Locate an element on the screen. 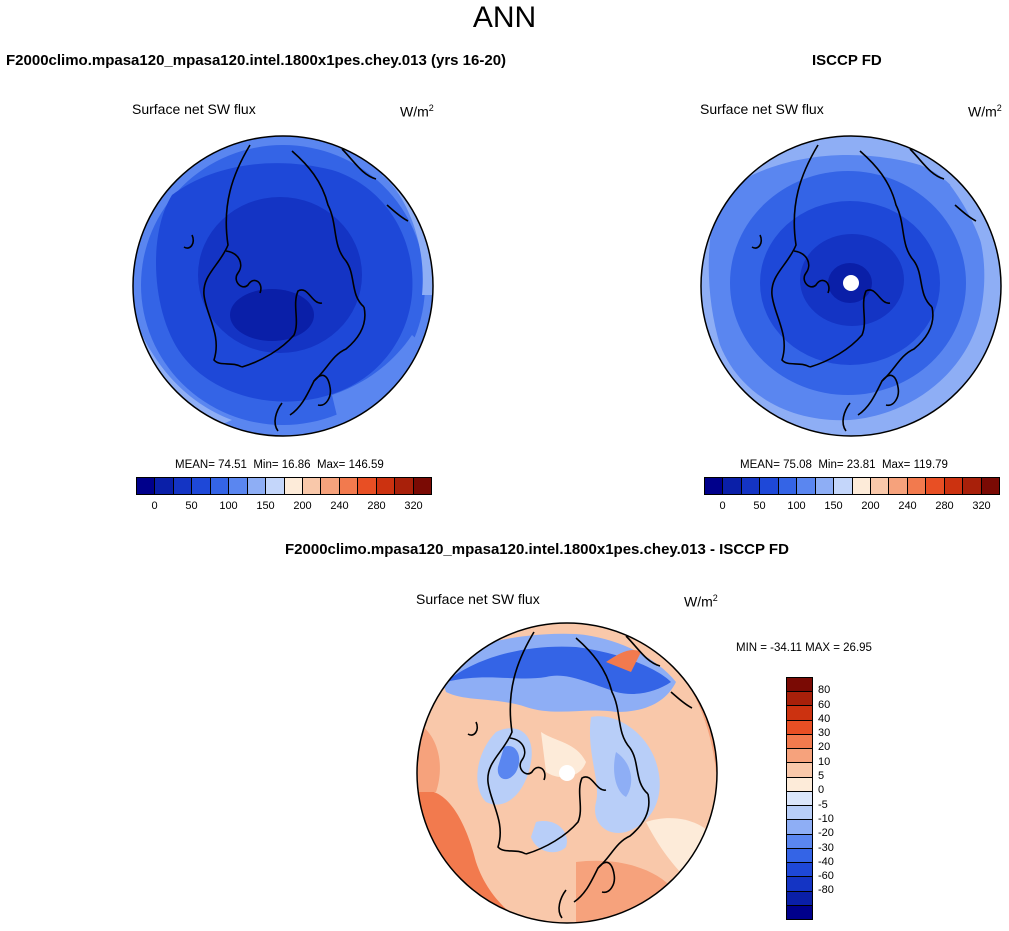 This screenshot has height=931, width=1009. colorbar-tick-label: -5 is located at coordinates (823, 804).